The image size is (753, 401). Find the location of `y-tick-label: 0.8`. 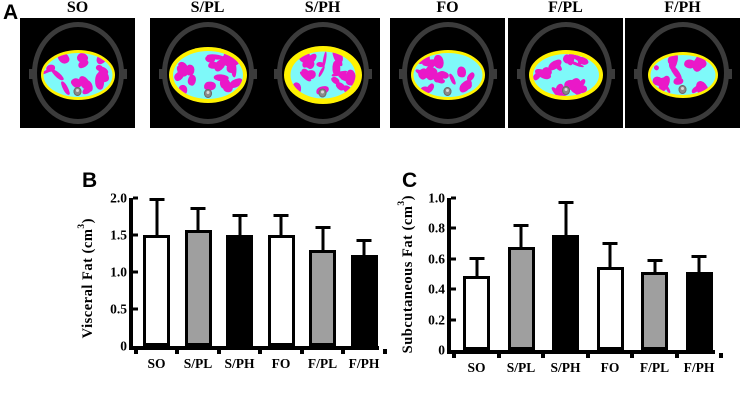

y-tick-label: 0.8 is located at coordinates (436, 228).